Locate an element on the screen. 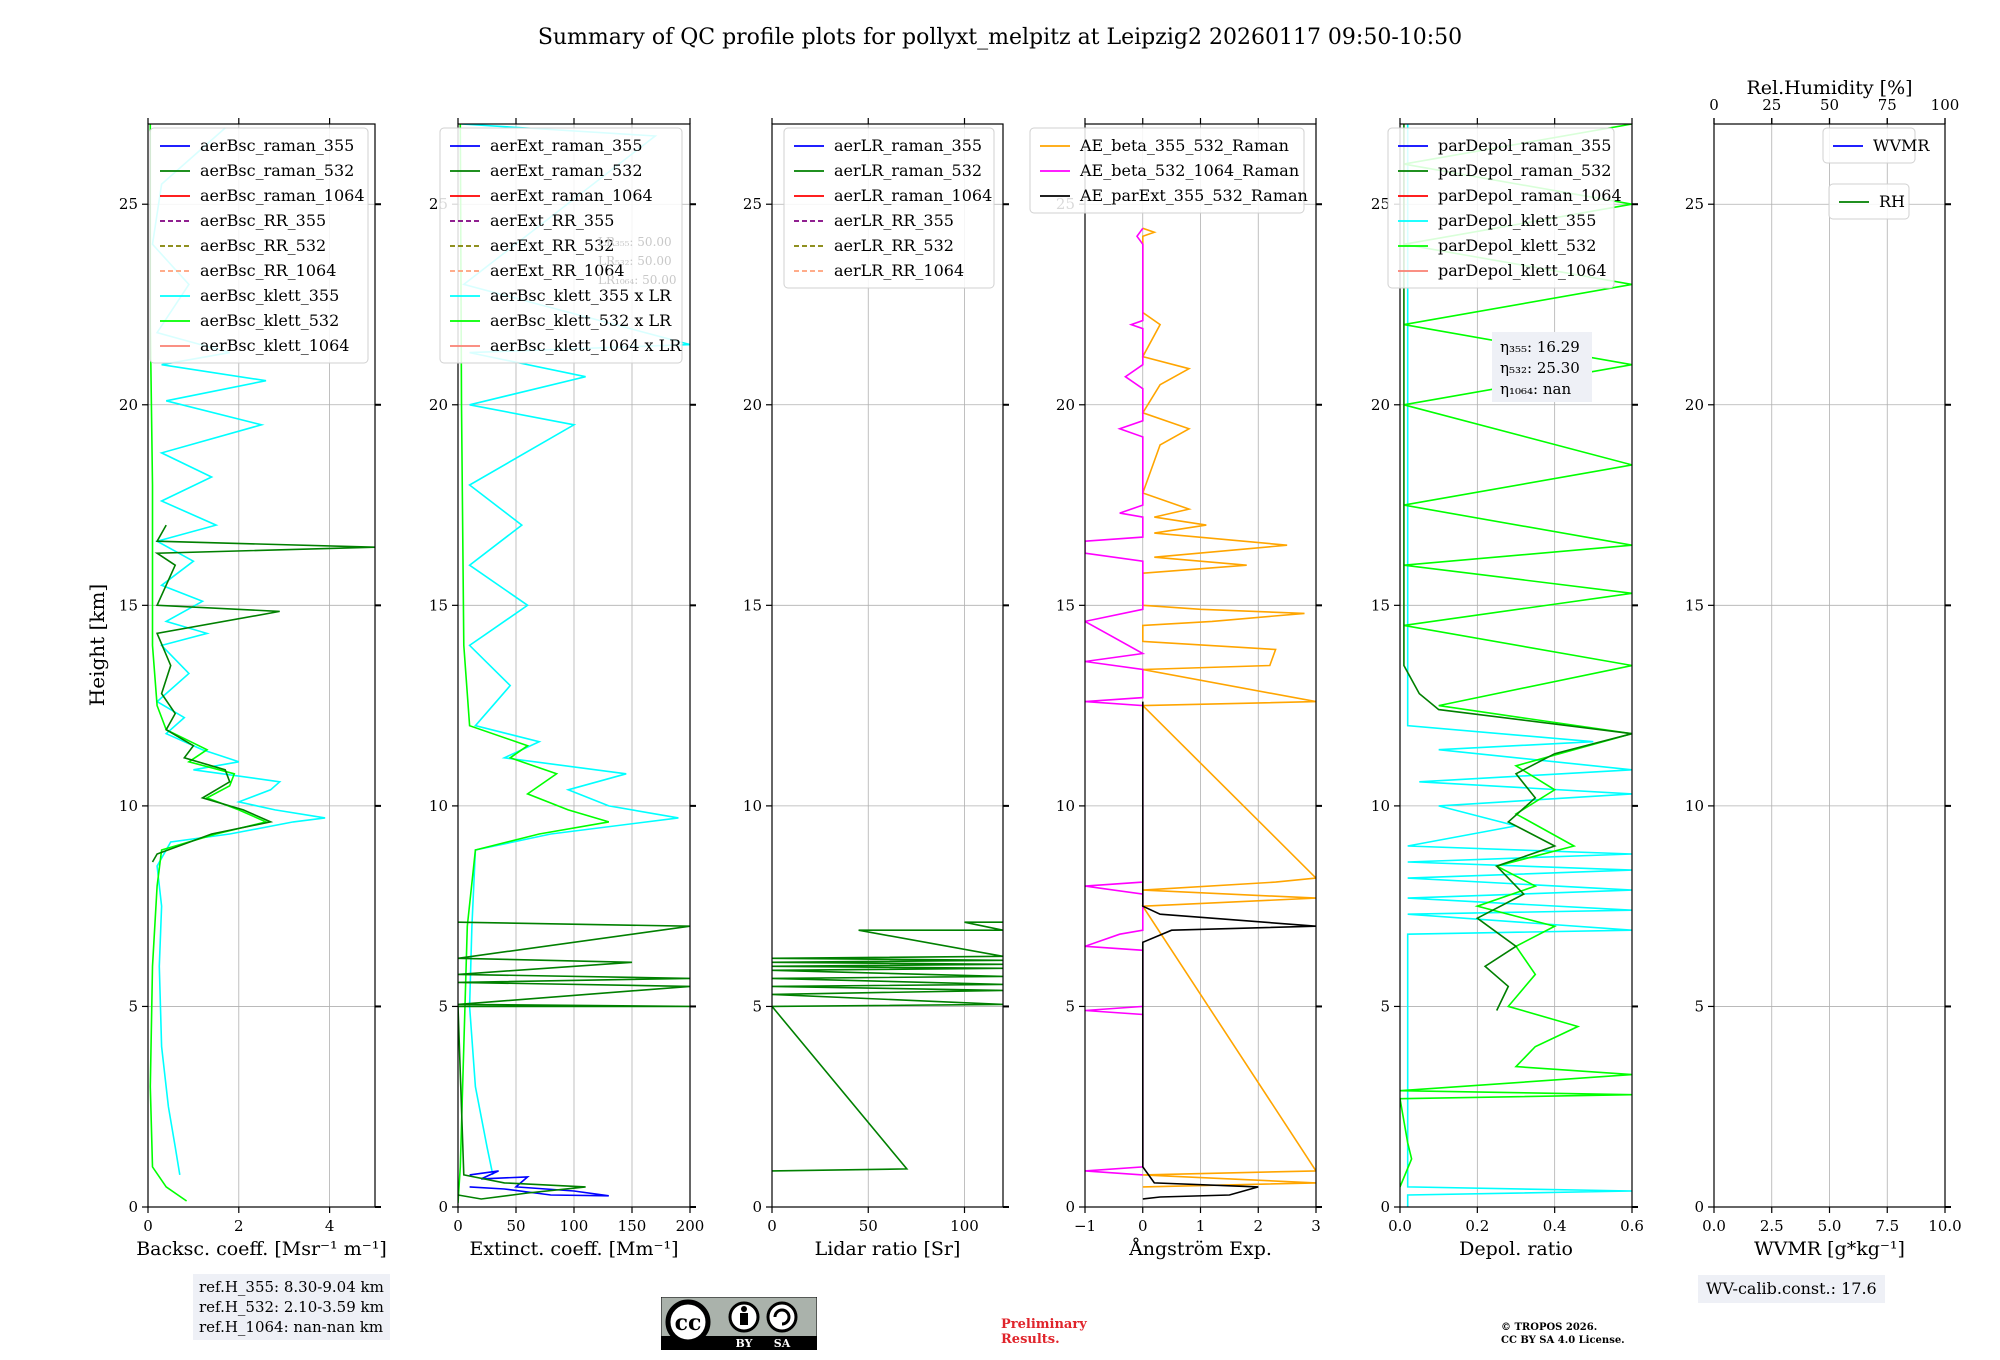 This screenshot has width=2000, height=1360. x-tick-label: 0.2 is located at coordinates (1477, 1226).